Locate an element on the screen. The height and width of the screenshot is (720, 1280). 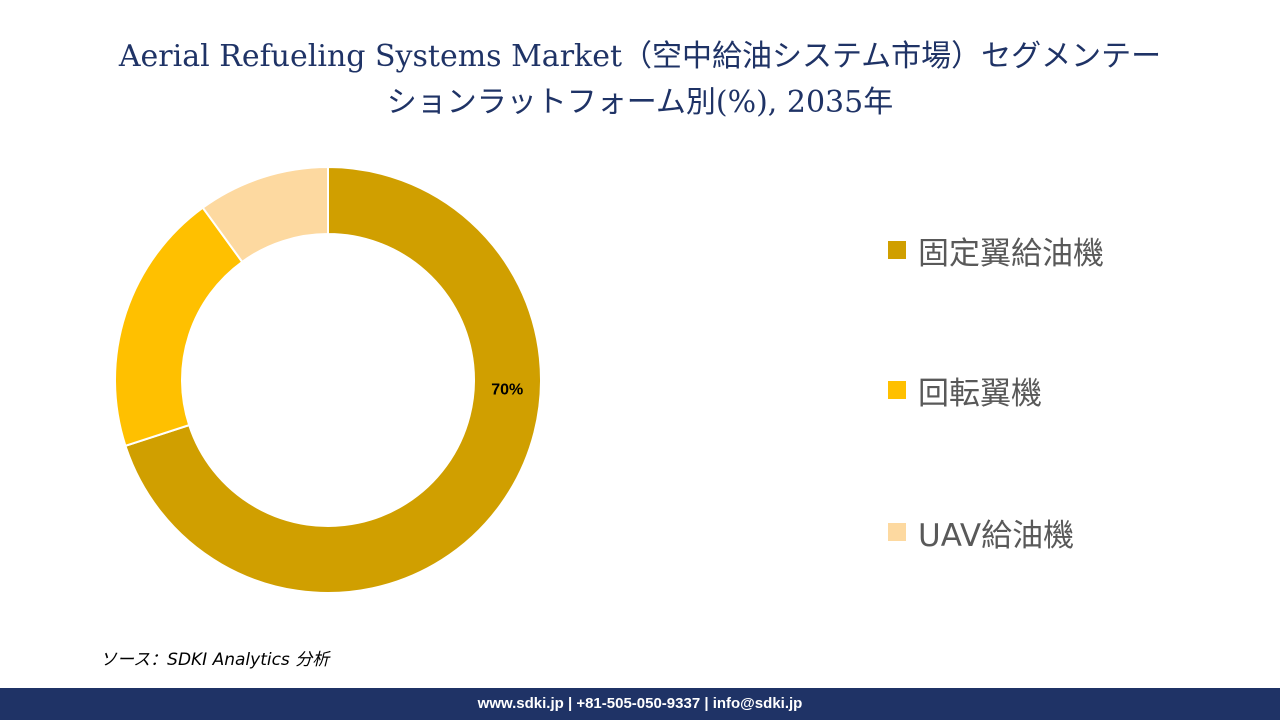
chart-title-line-2: ションラットフォーム別(%), 2035年 is located at coordinates (640, 102).